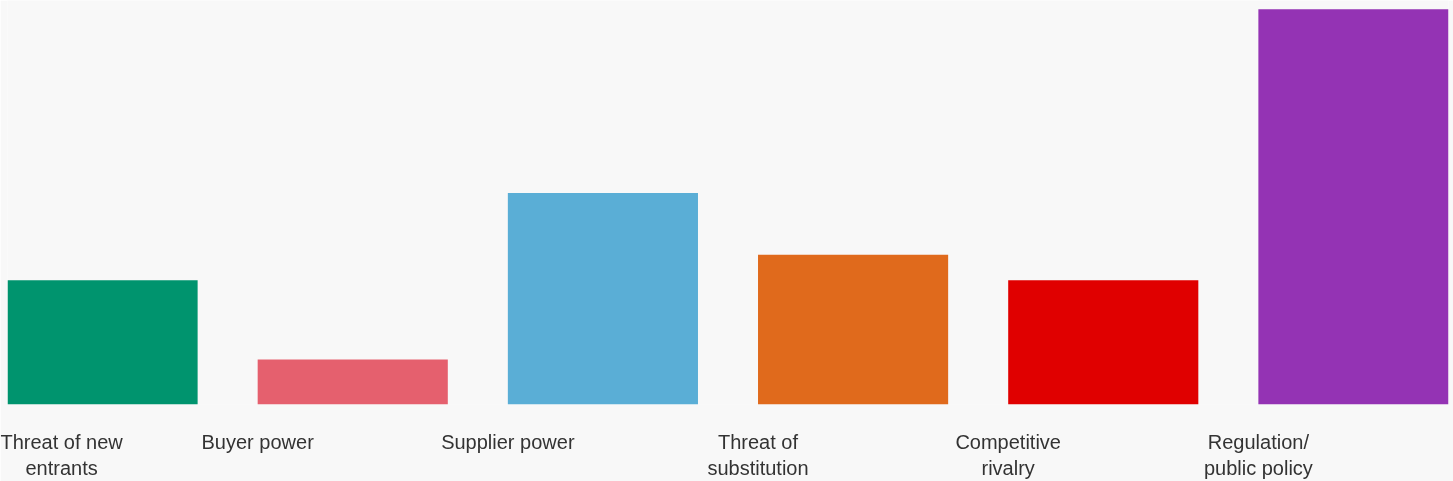 Image resolution: width=1453 pixels, height=481 pixels. Describe the element at coordinates (258, 441) in the screenshot. I see `x-tick-label: Buyer power` at that location.